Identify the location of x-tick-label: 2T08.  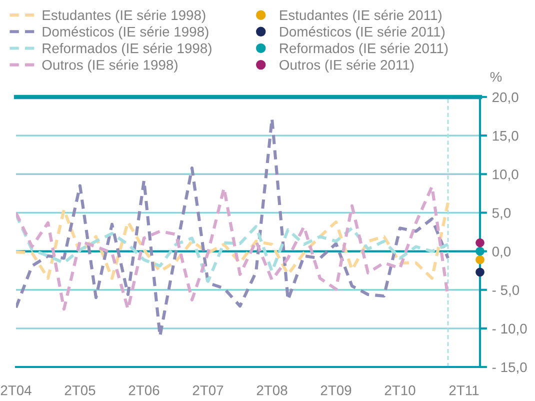
(272, 390).